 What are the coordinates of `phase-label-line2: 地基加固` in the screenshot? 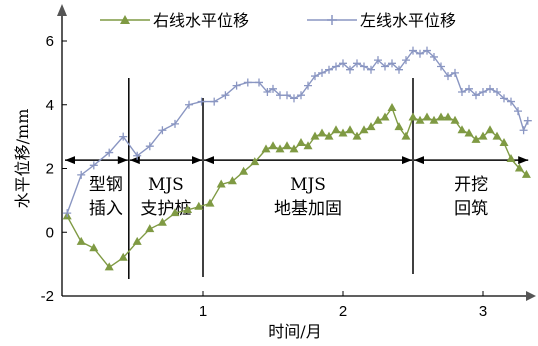 It's located at (308, 209).